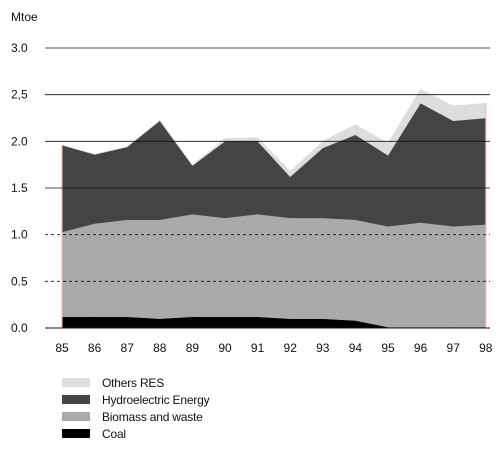 This screenshot has width=496, height=450. Describe the element at coordinates (421, 348) in the screenshot. I see `x-tick-label: 96` at that location.